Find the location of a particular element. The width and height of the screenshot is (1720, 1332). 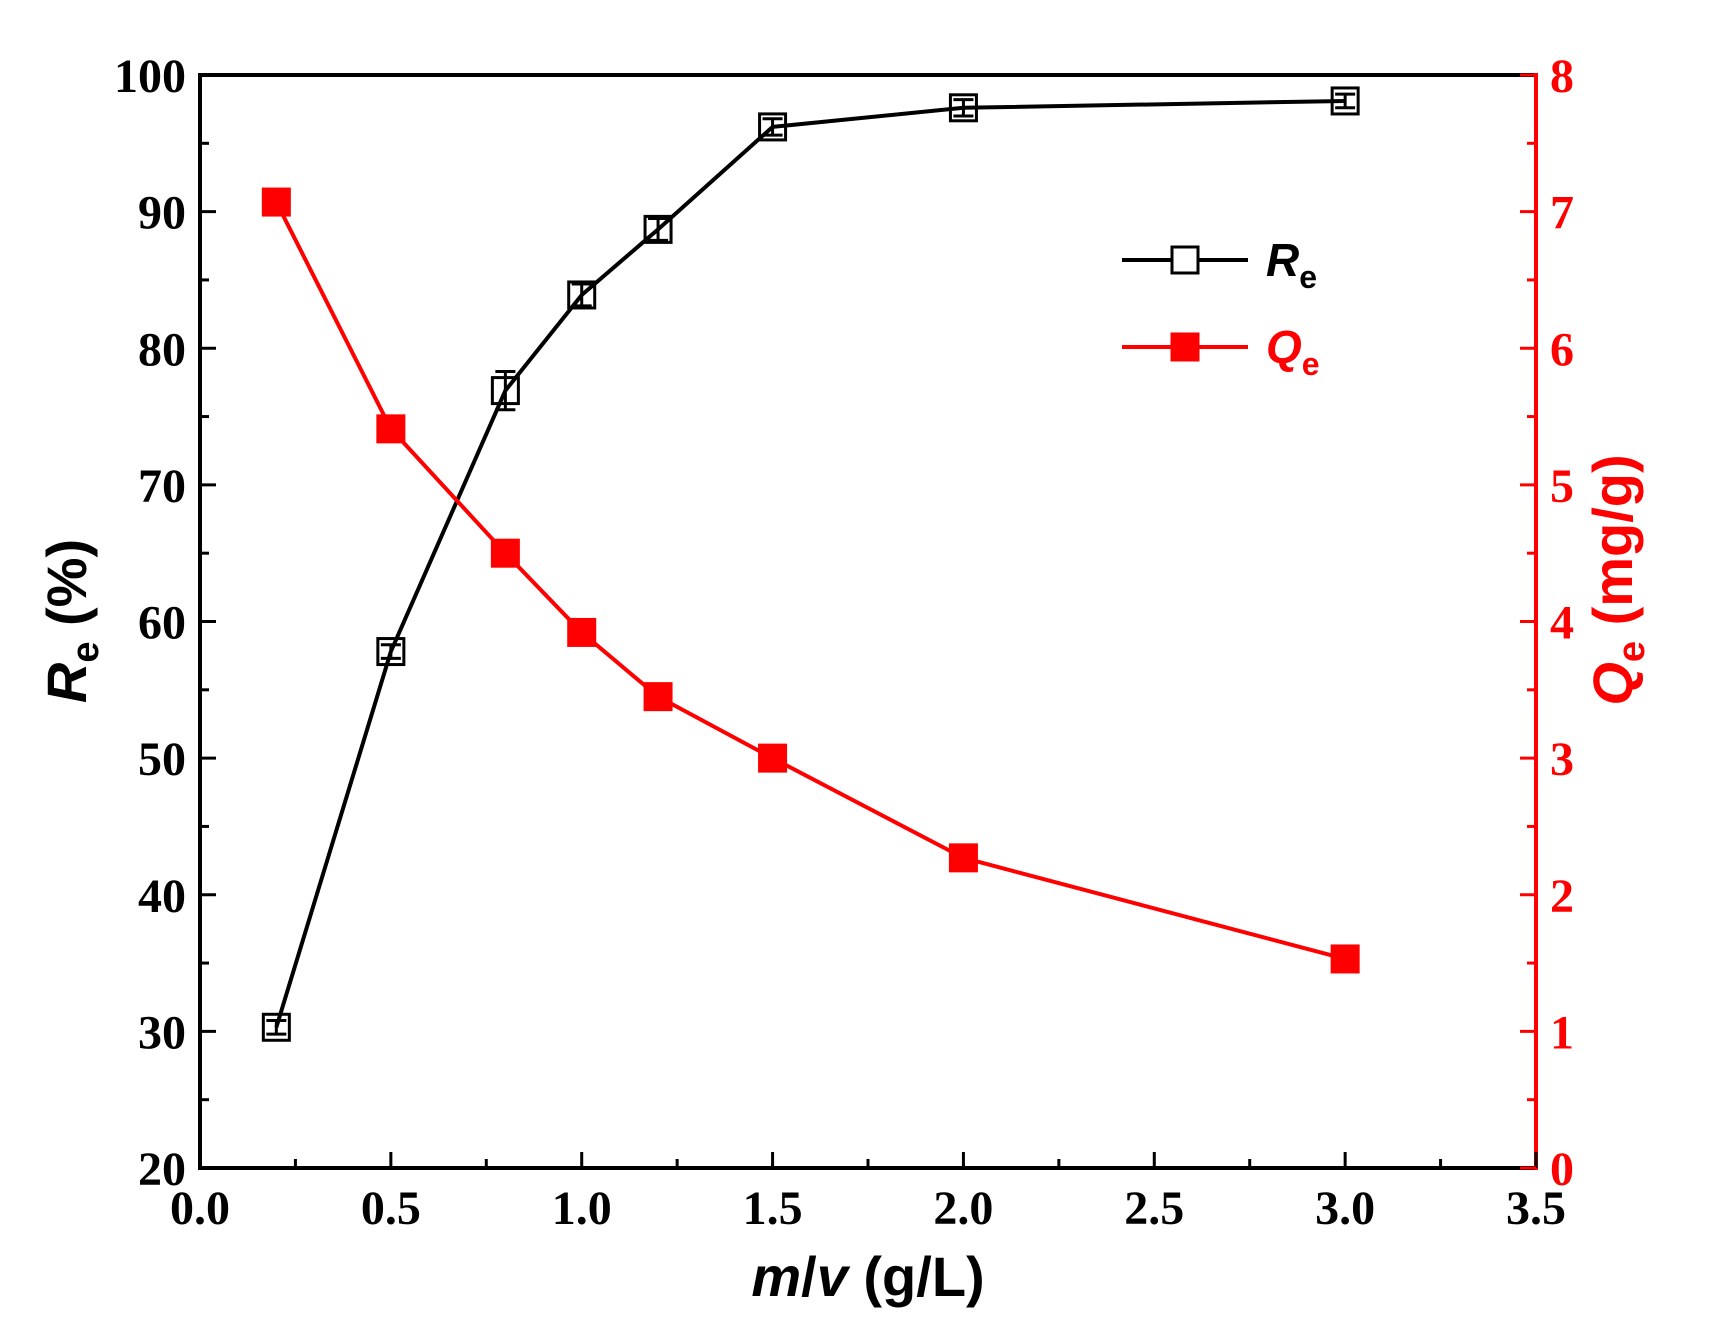

right-y-tick-label: 7 is located at coordinates (1562, 213).